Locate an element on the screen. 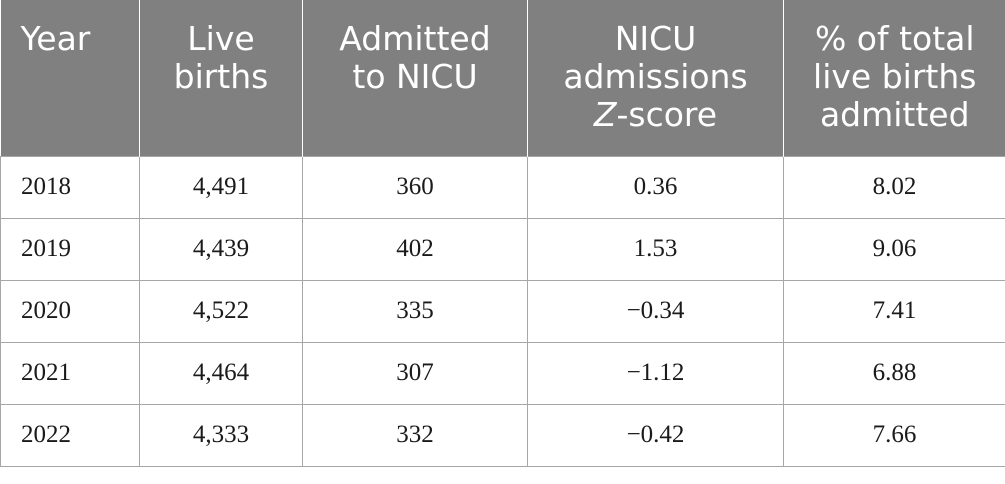 Image resolution: width=1005 pixels, height=484 pixels. cell-live-births: 4,464 is located at coordinates (221, 373).